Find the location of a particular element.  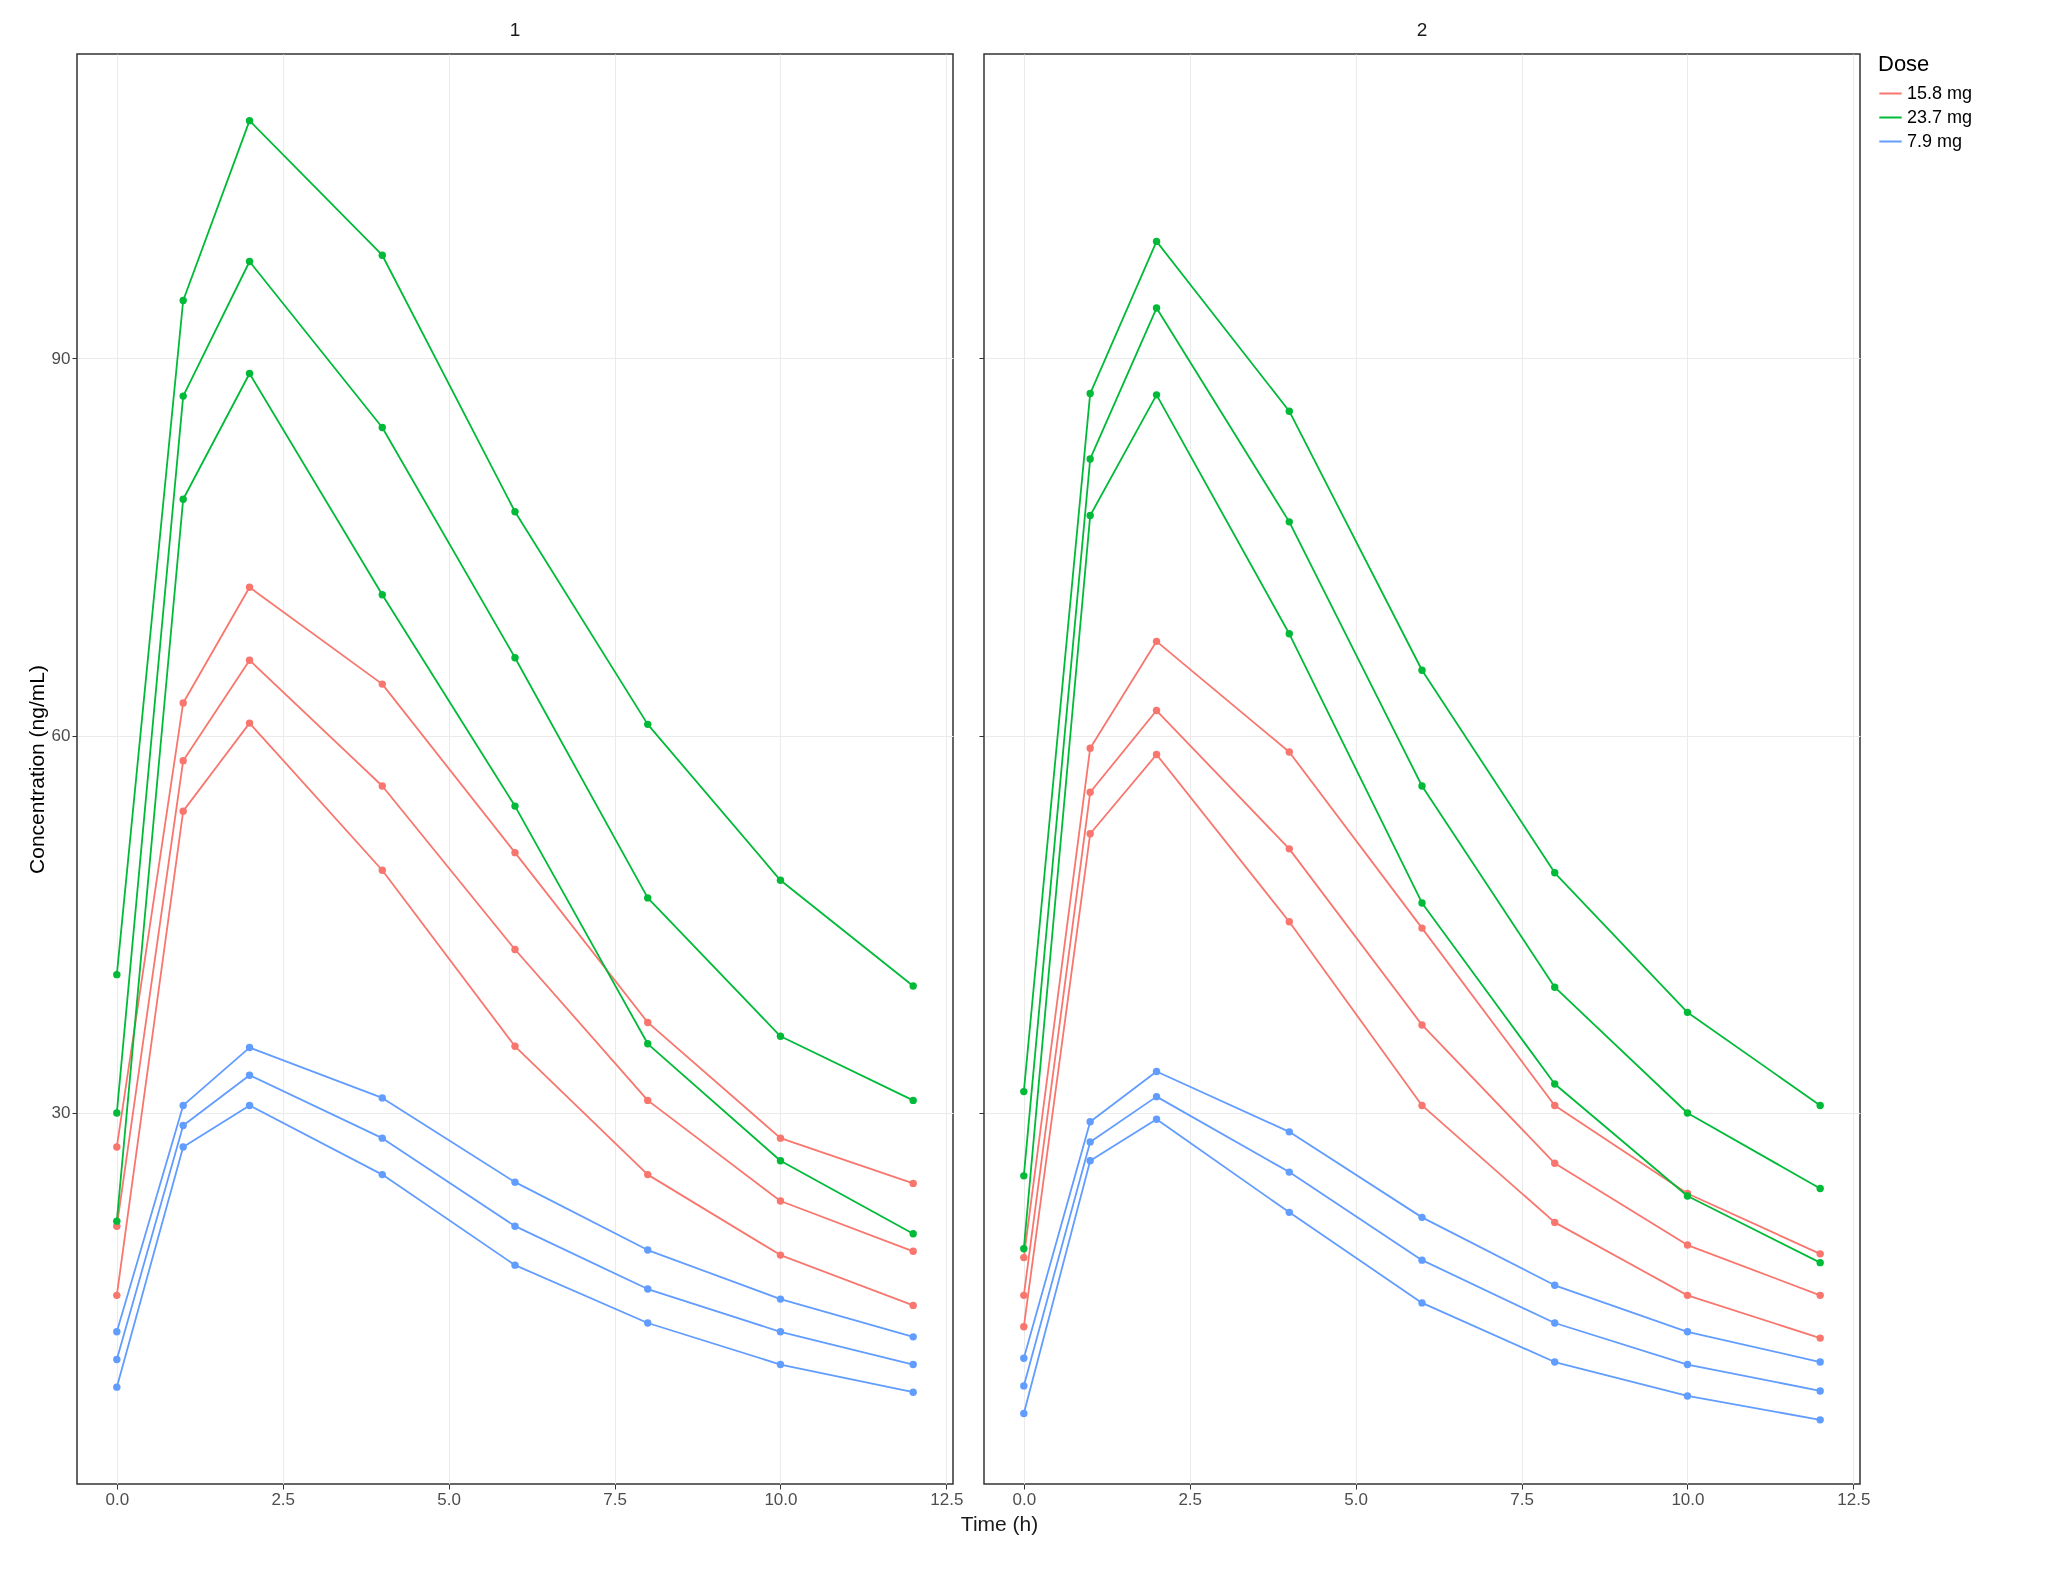

x-axis-title: Time (h) is located at coordinates (999, 1523).